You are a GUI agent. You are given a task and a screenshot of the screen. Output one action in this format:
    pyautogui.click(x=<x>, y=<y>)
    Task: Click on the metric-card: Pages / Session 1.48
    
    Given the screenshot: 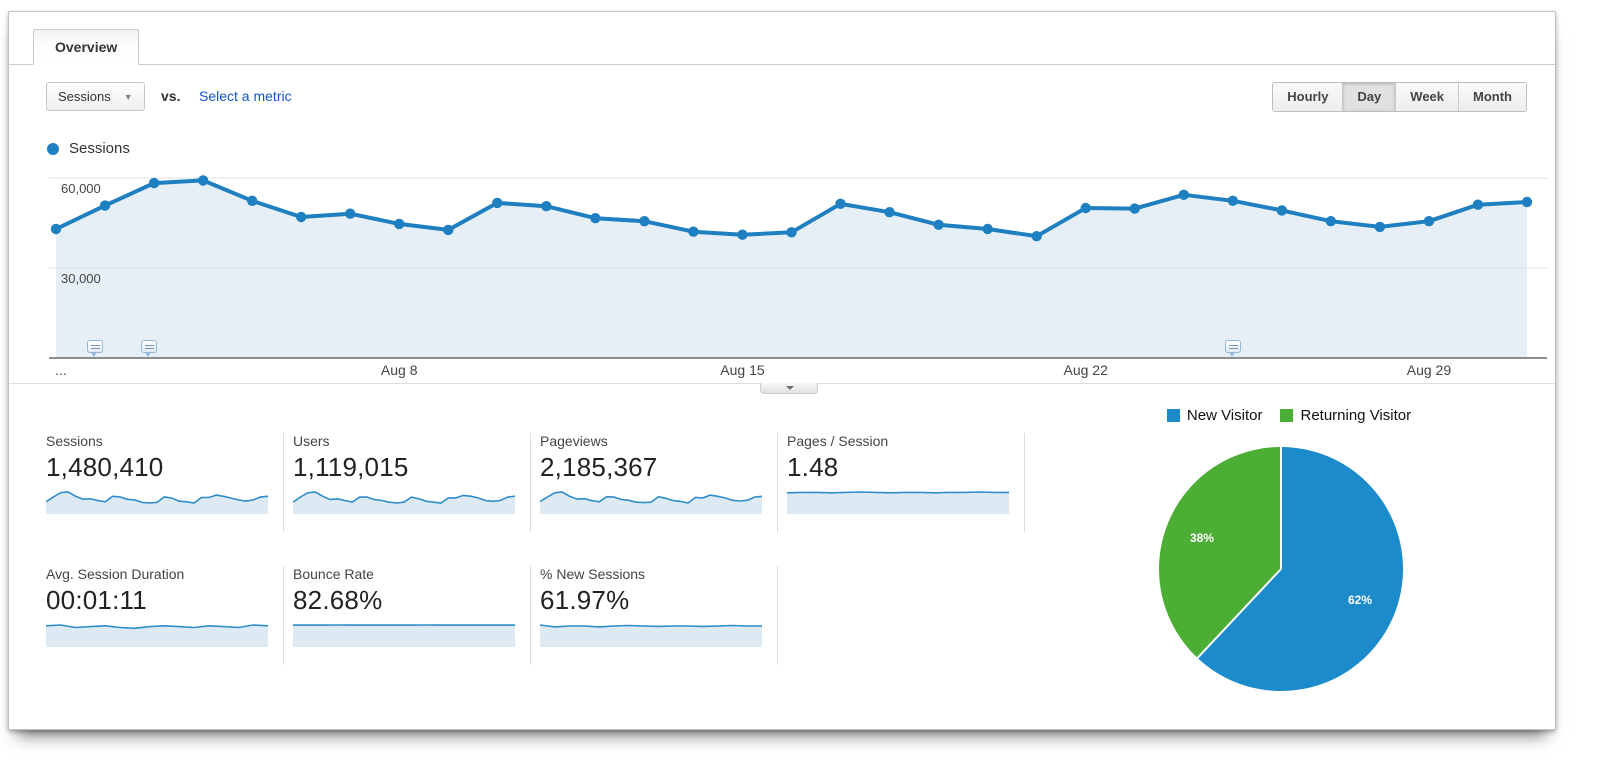 What is the action you would take?
    pyautogui.click(x=906, y=482)
    